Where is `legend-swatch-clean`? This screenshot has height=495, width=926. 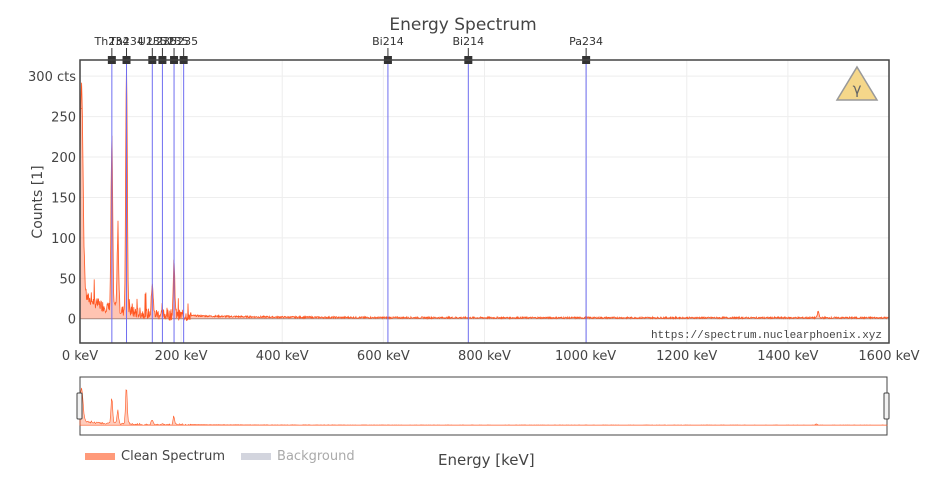 legend-swatch-clean is located at coordinates (100, 456).